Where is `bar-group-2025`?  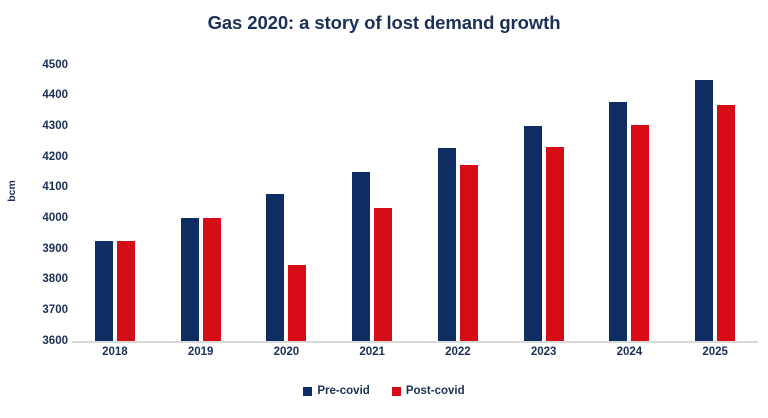 bar-group-2025 is located at coordinates (715, 203).